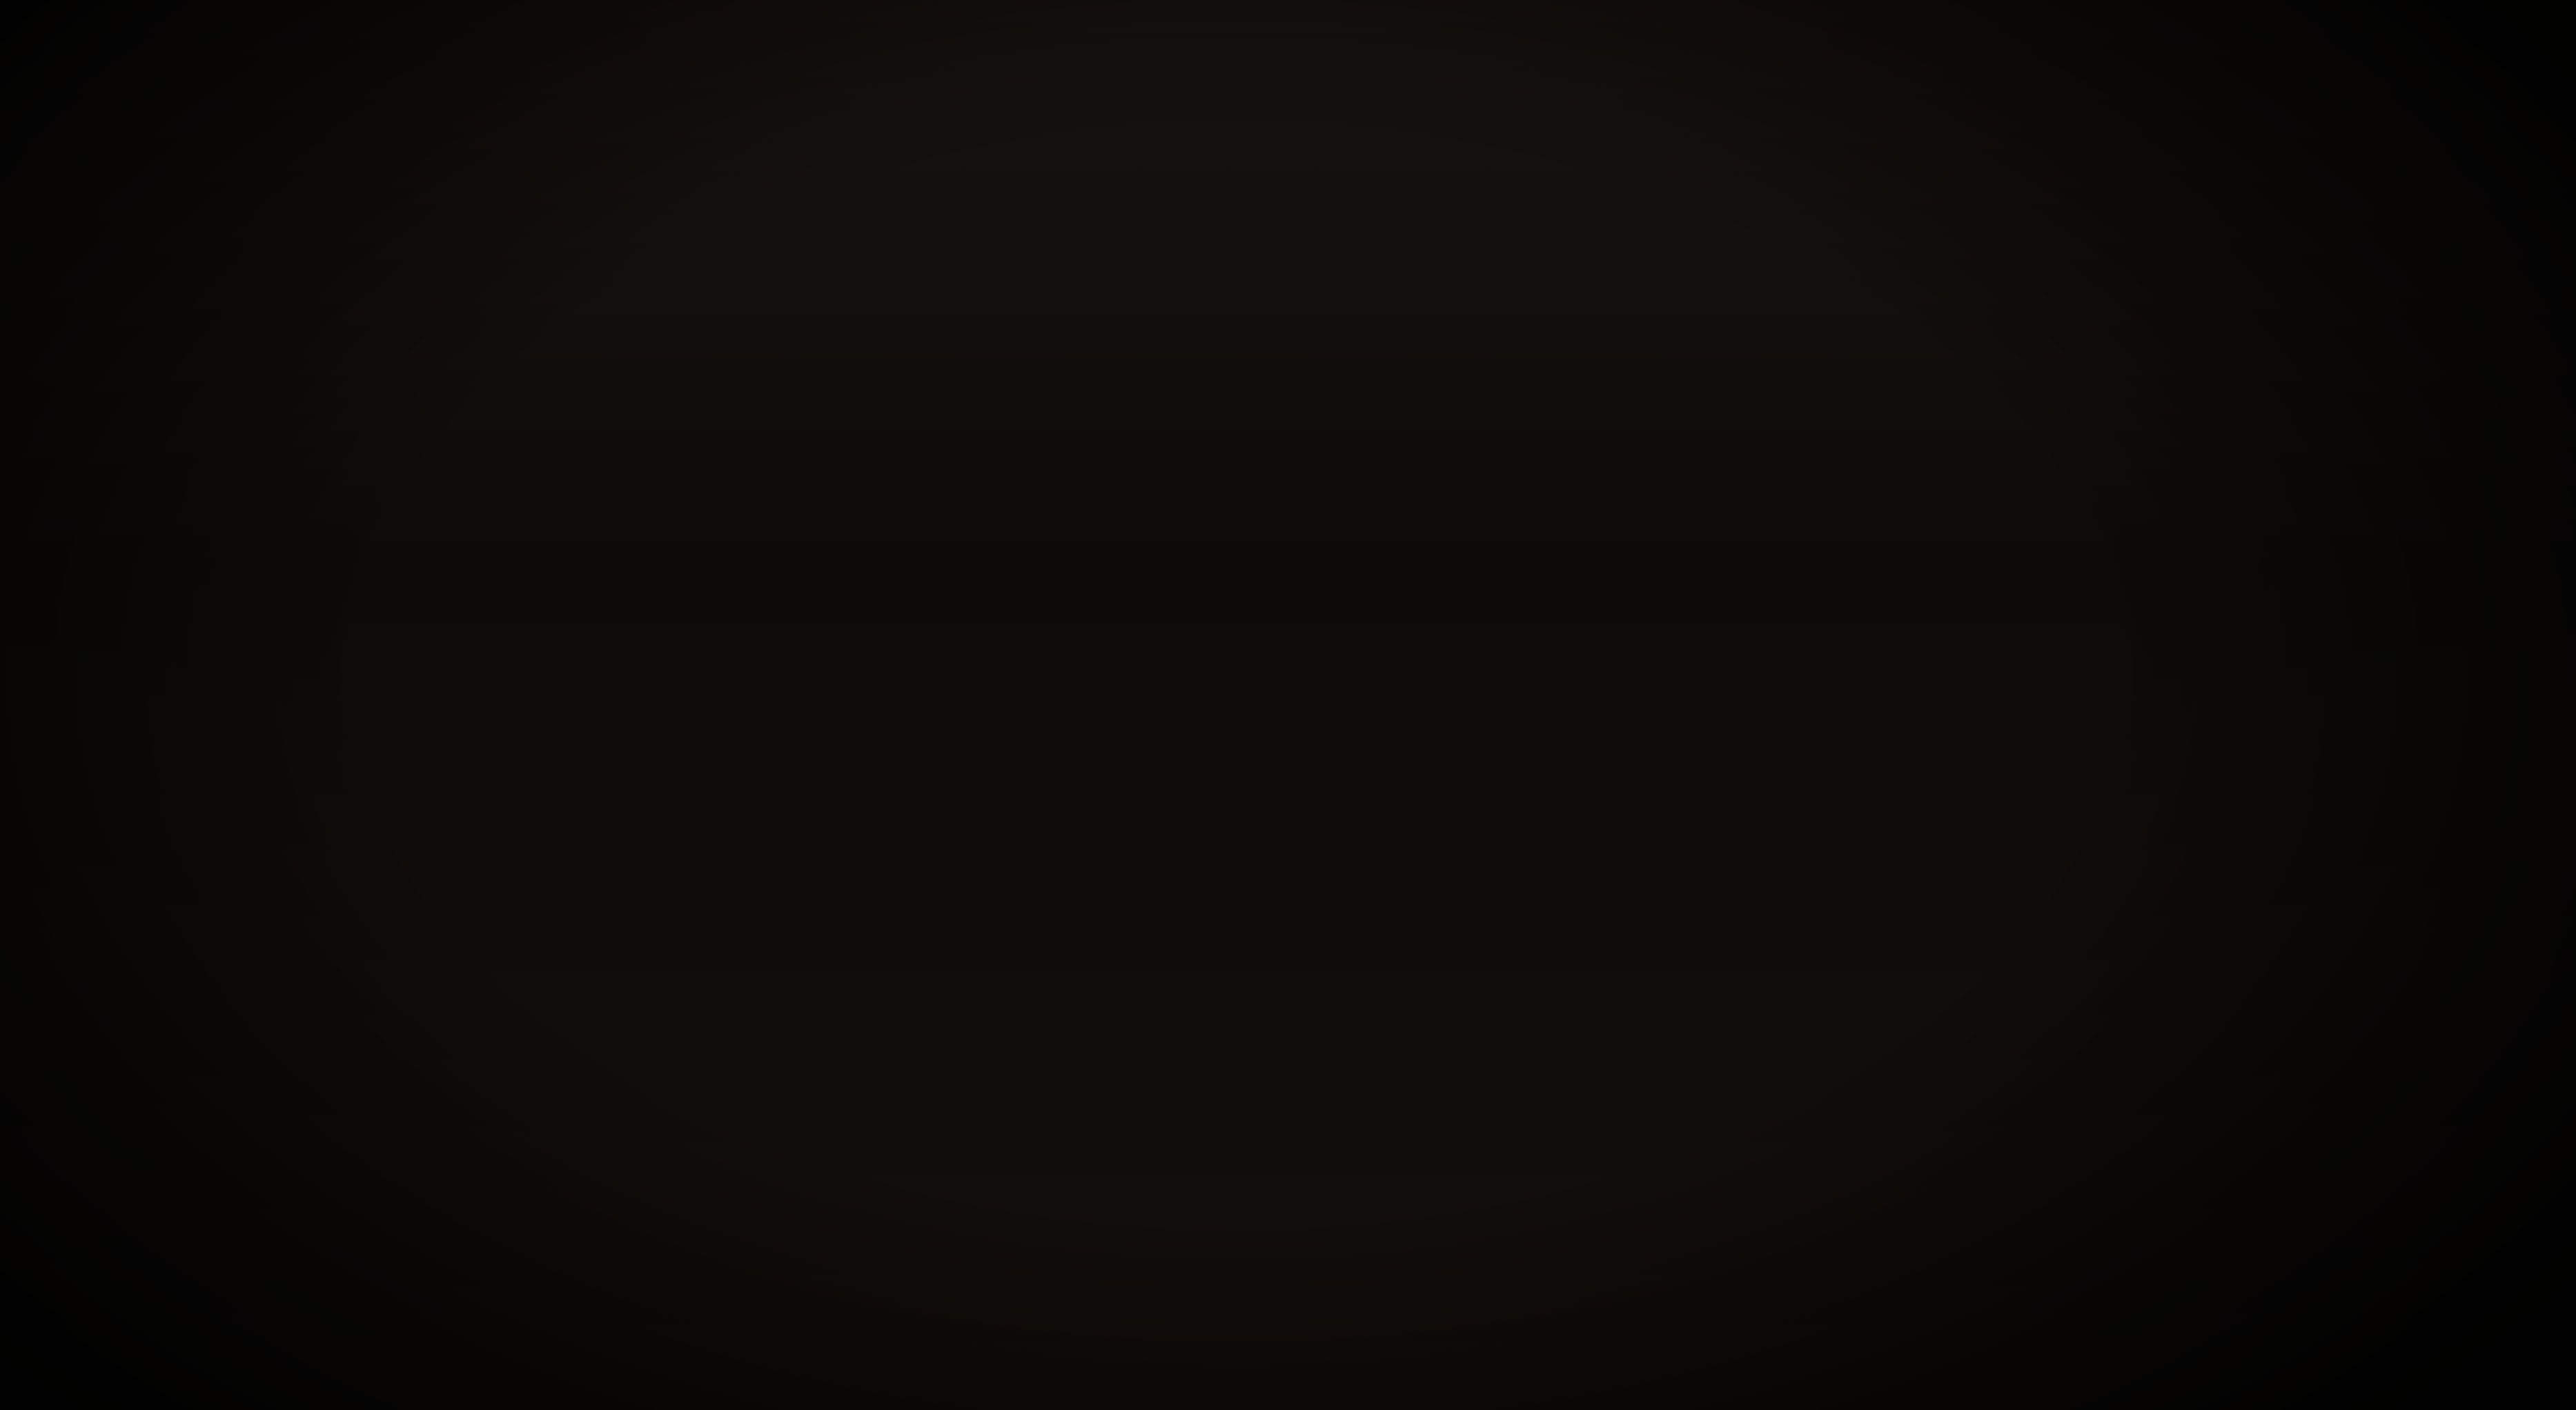 This screenshot has height=1410, width=2576. What do you see at coordinates (338, 69) in the screenshot?
I see `vis-button-radial-graph` at bounding box center [338, 69].